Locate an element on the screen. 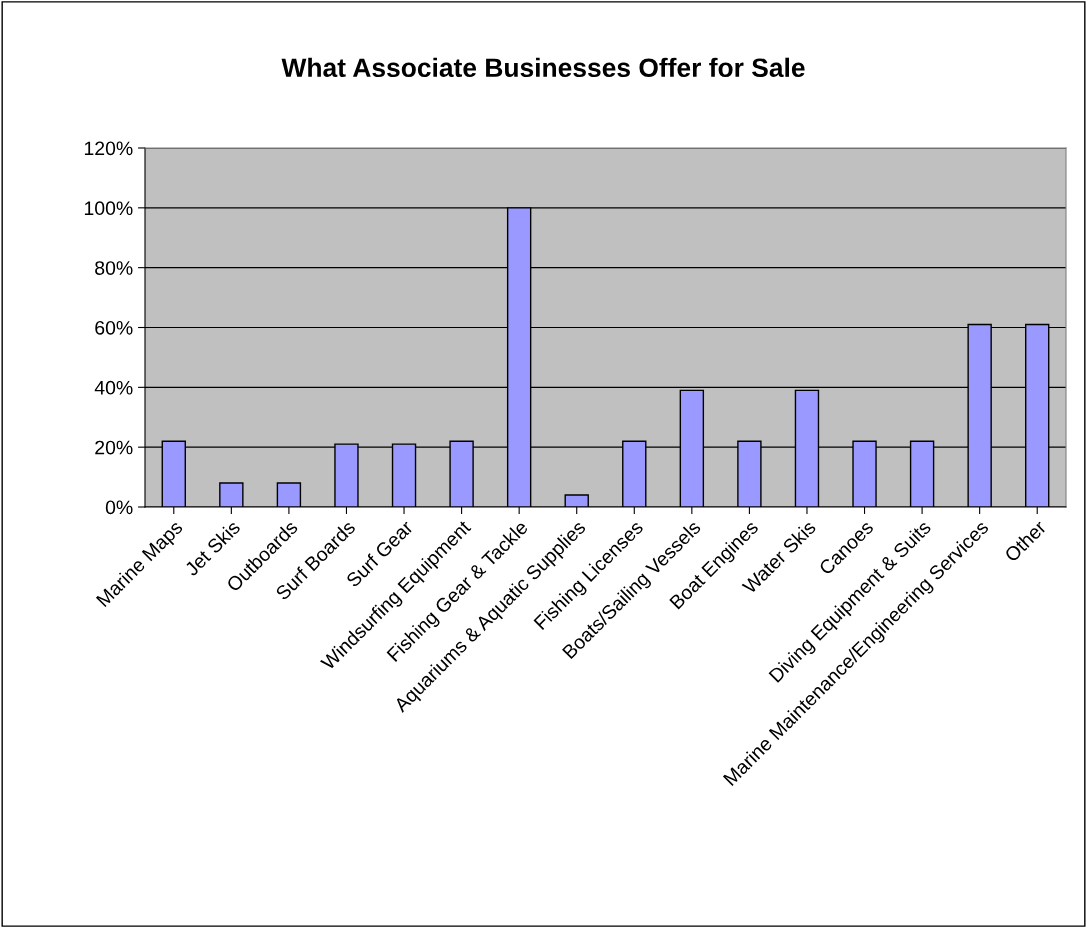  y-tick-label: 120% is located at coordinates (108, 148).